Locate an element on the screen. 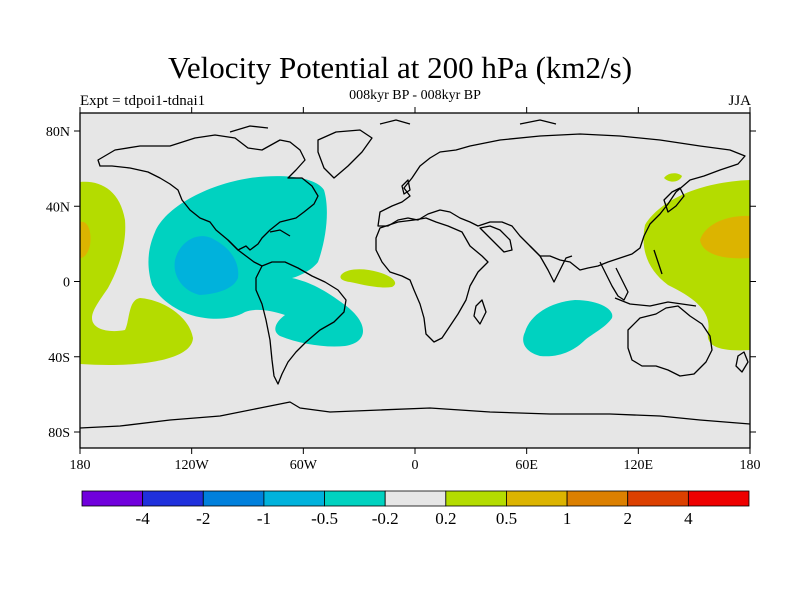 The width and height of the screenshot is (800, 600). positive-region-east-pacific is located at coordinates (136, 273).